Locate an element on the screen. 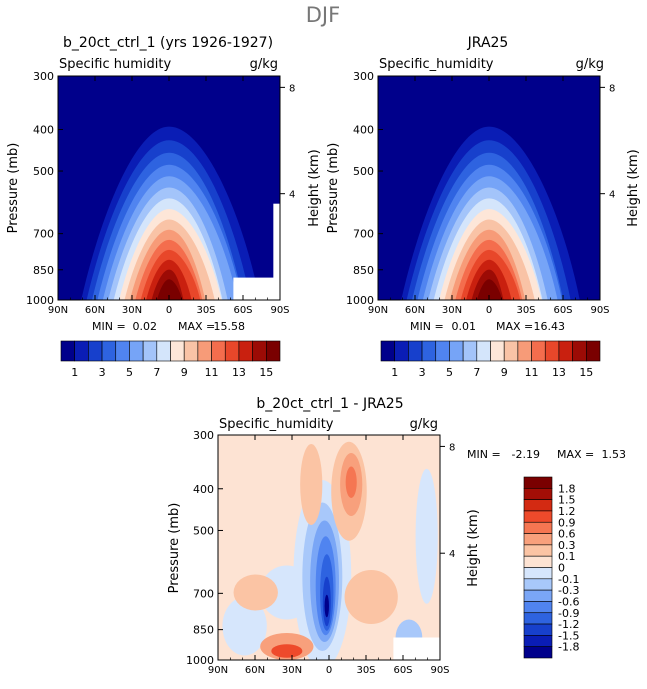 This screenshot has height=689, width=647. panel-model-min-label: MIN = is located at coordinates (109, 326).